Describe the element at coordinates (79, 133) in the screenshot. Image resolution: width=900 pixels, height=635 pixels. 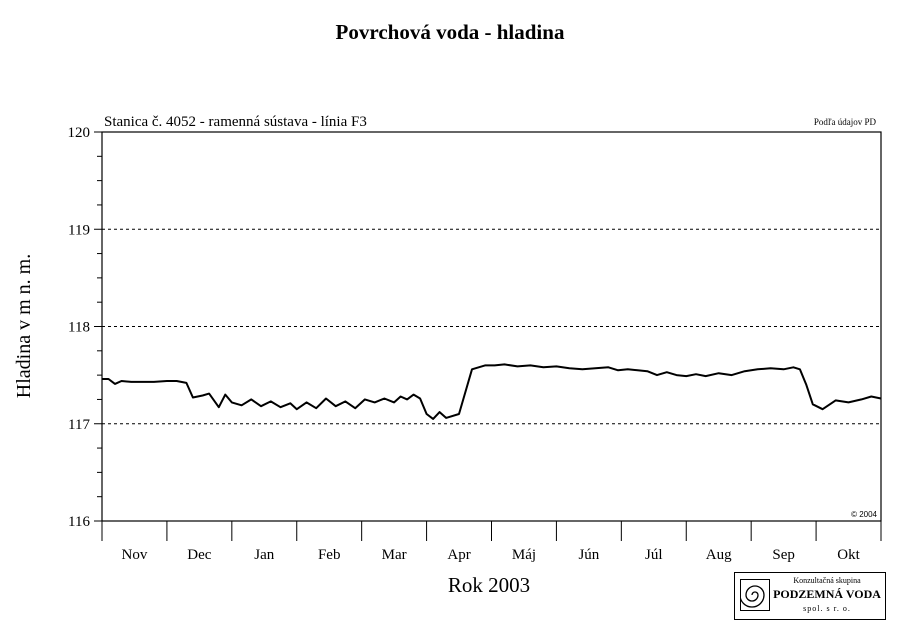
I see `y-tick-label: 120` at that location.